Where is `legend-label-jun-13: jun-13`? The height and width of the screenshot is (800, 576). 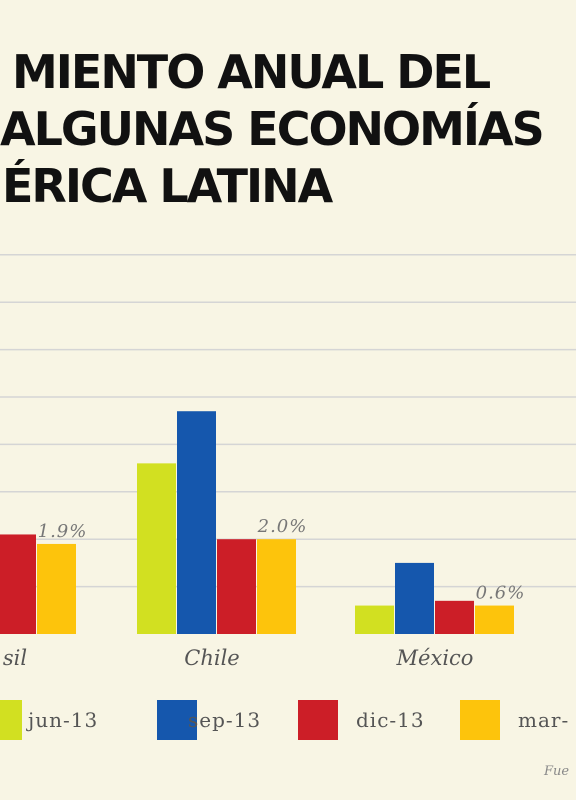 legend-label-jun-13: jun-13 is located at coordinates (62, 720).